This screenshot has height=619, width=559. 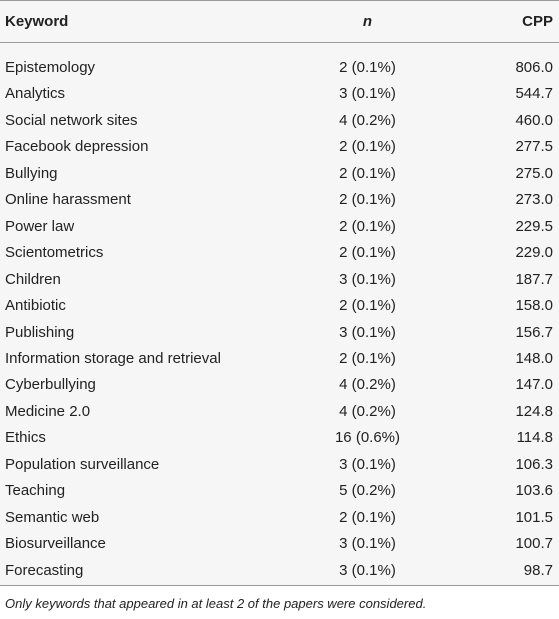 What do you see at coordinates (37, 21) in the screenshot?
I see `header-cell: Keyword` at bounding box center [37, 21].